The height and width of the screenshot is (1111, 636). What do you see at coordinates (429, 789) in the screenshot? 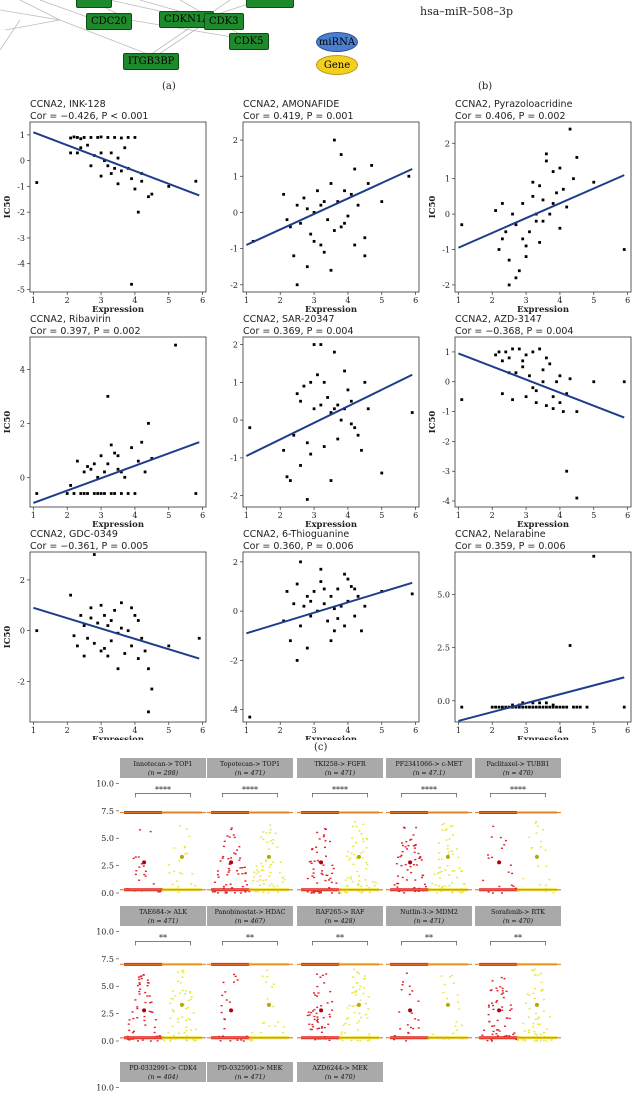
I see `significance-marker: ****` at bounding box center [429, 789].